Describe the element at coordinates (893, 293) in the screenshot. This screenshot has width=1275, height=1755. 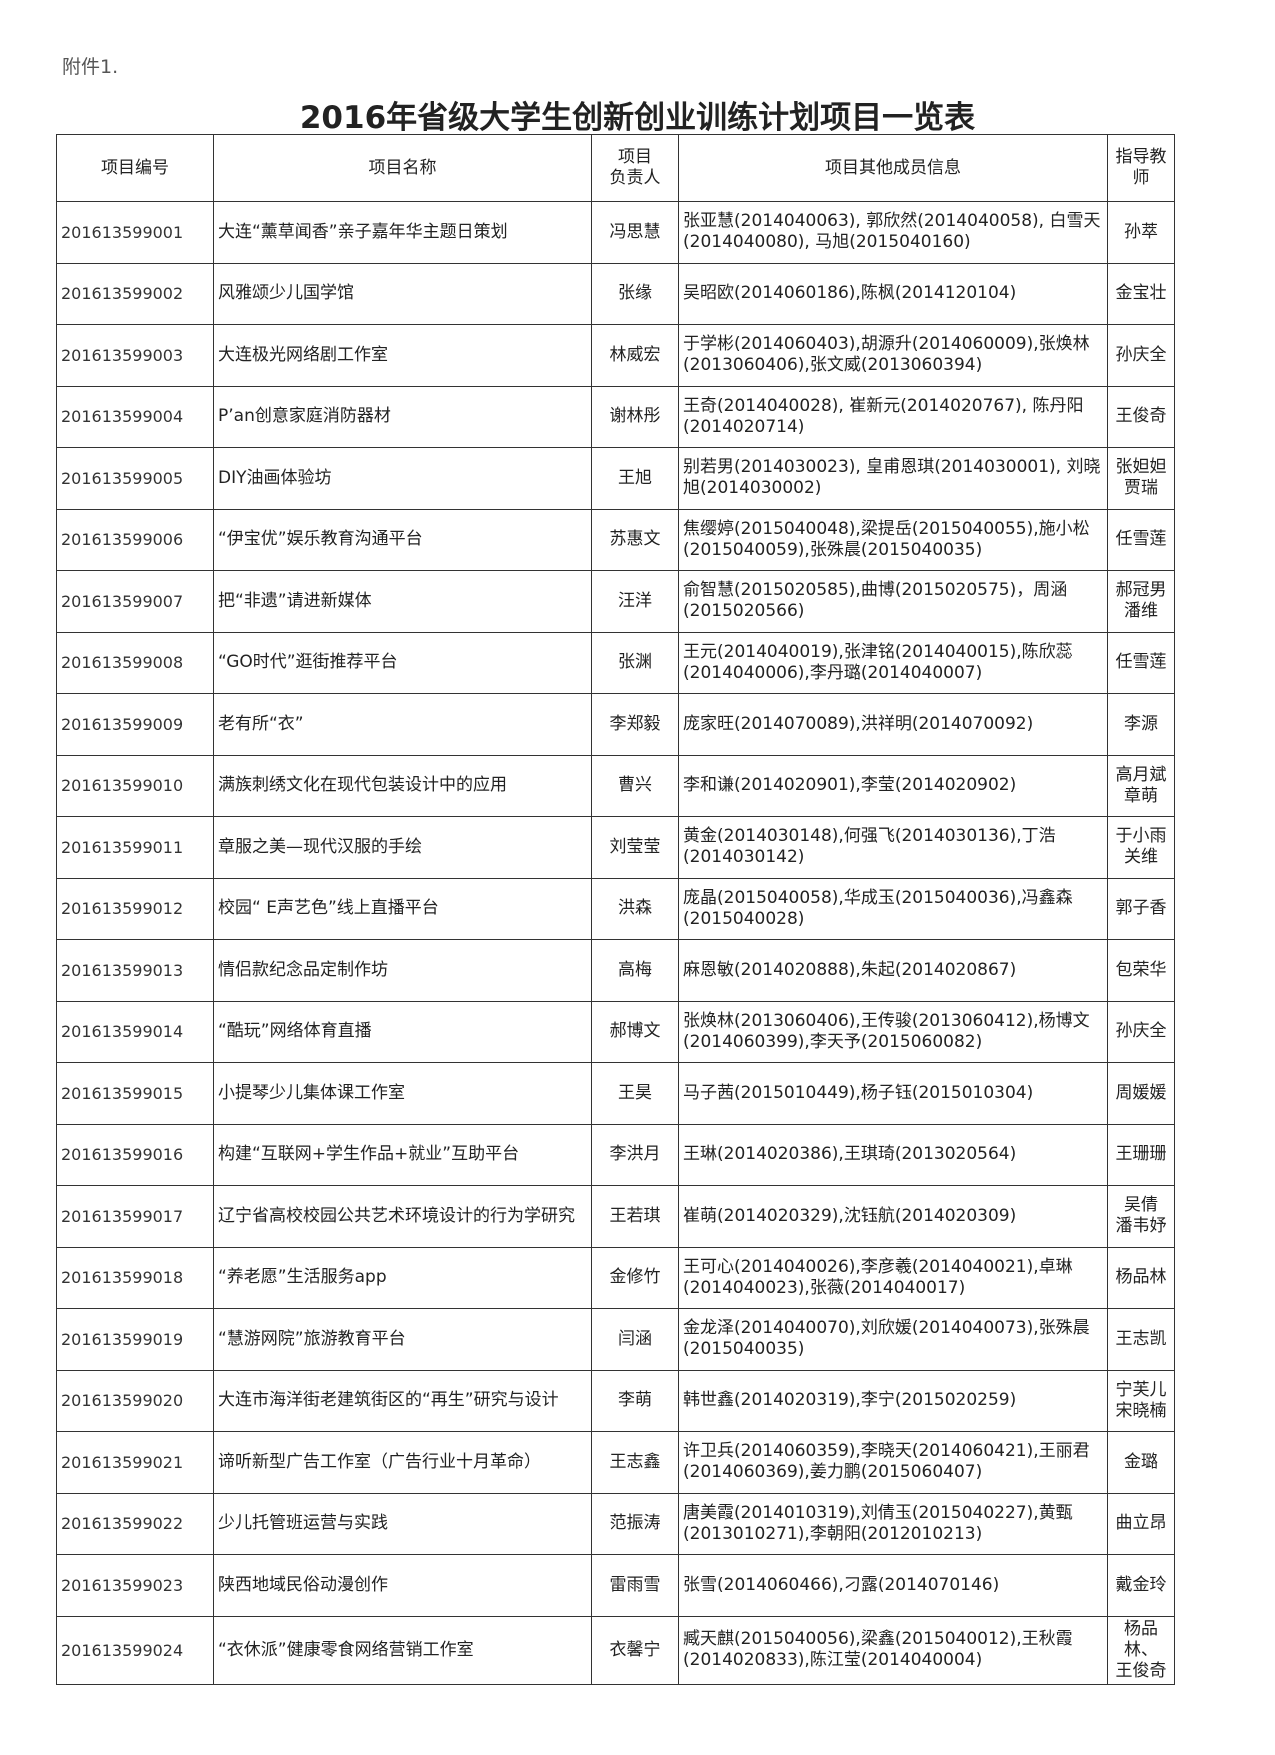
I see `member-info: 吴昭欧(2014060186),陈枫(2014120104)` at that location.